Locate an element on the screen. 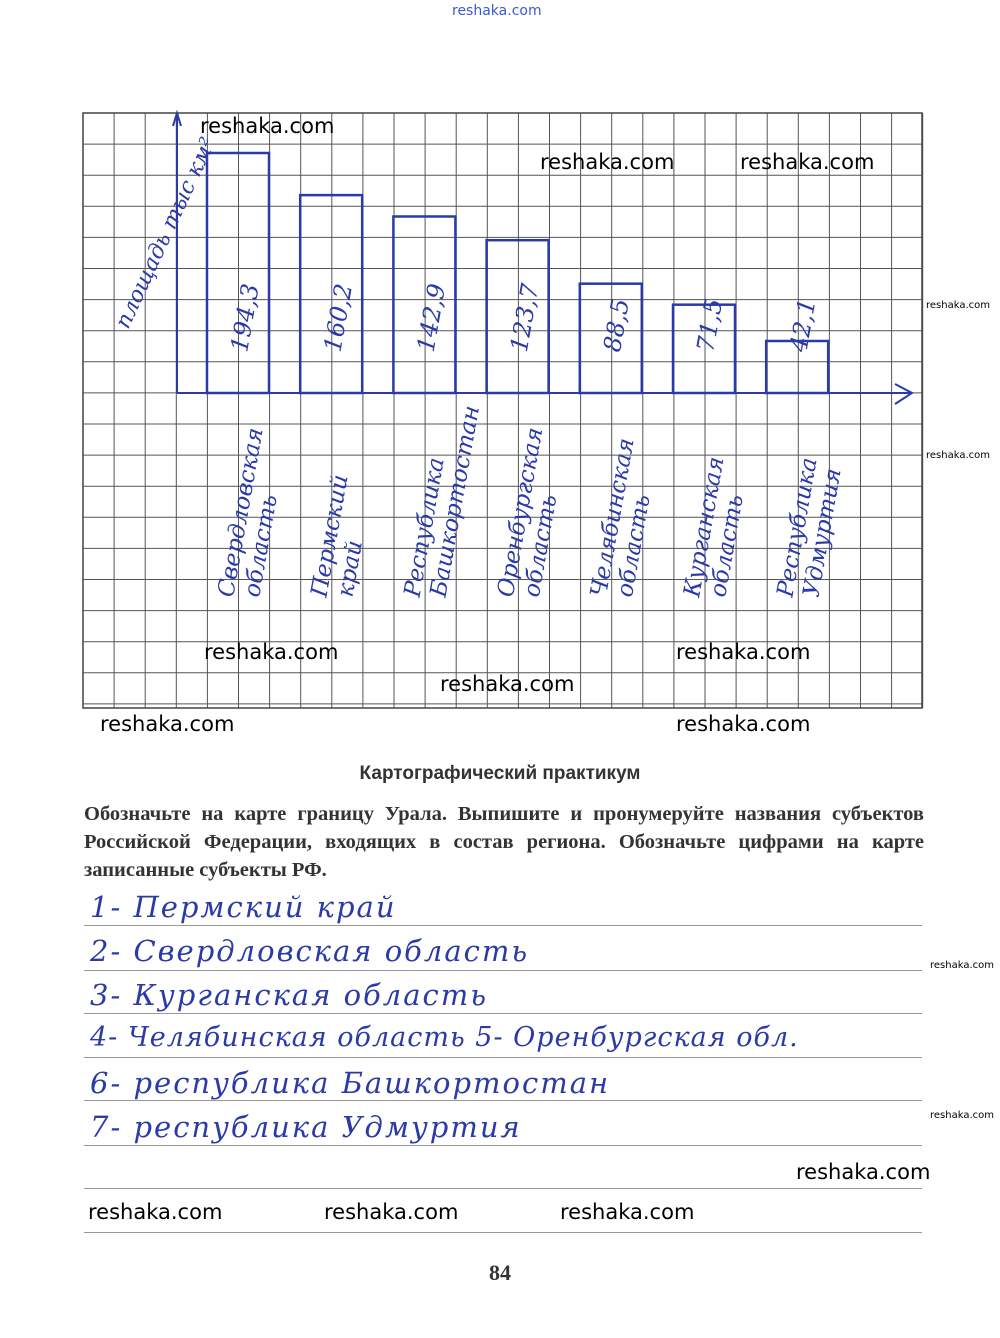  page-number: 84 is located at coordinates (500, 1272).